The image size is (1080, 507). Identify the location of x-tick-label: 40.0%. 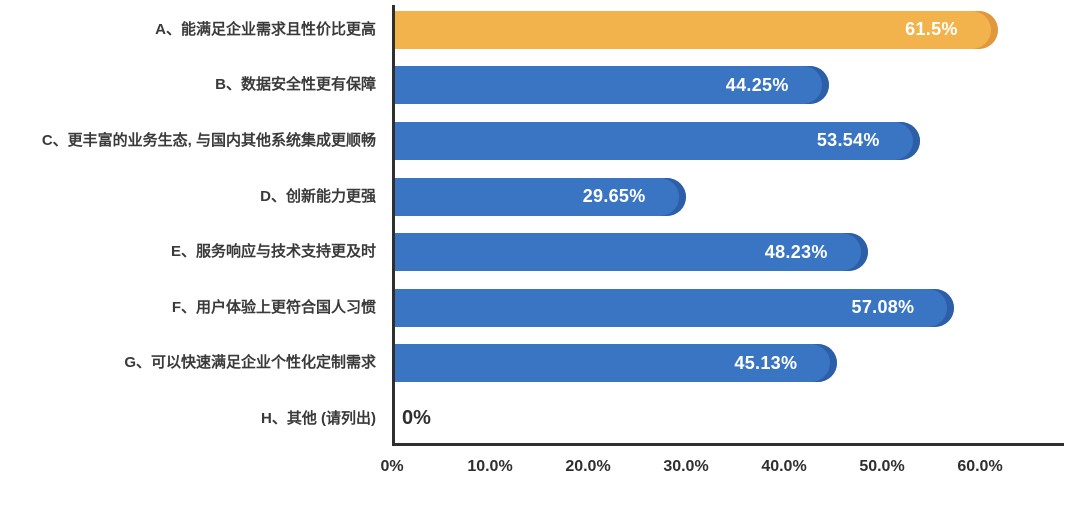
(784, 466).